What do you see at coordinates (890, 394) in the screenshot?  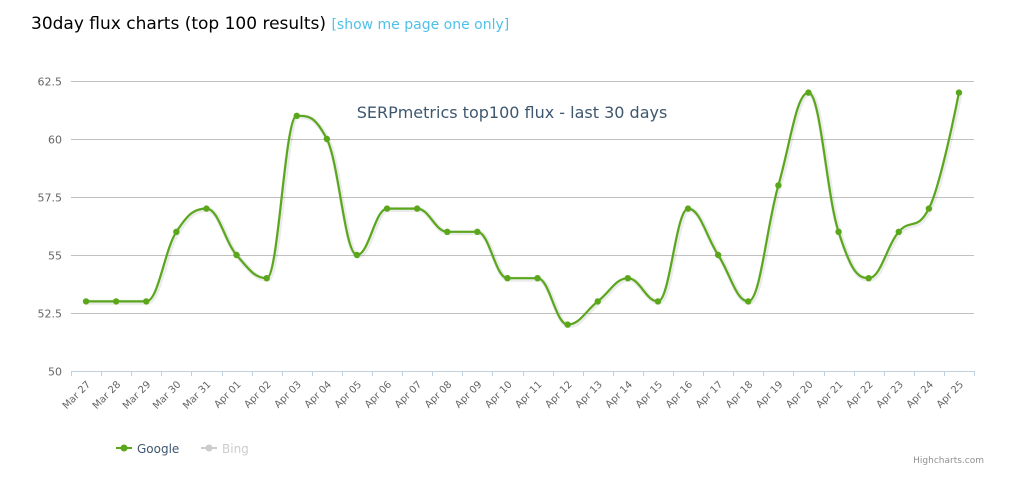 I see `x-tick-label: Apr 23` at bounding box center [890, 394].